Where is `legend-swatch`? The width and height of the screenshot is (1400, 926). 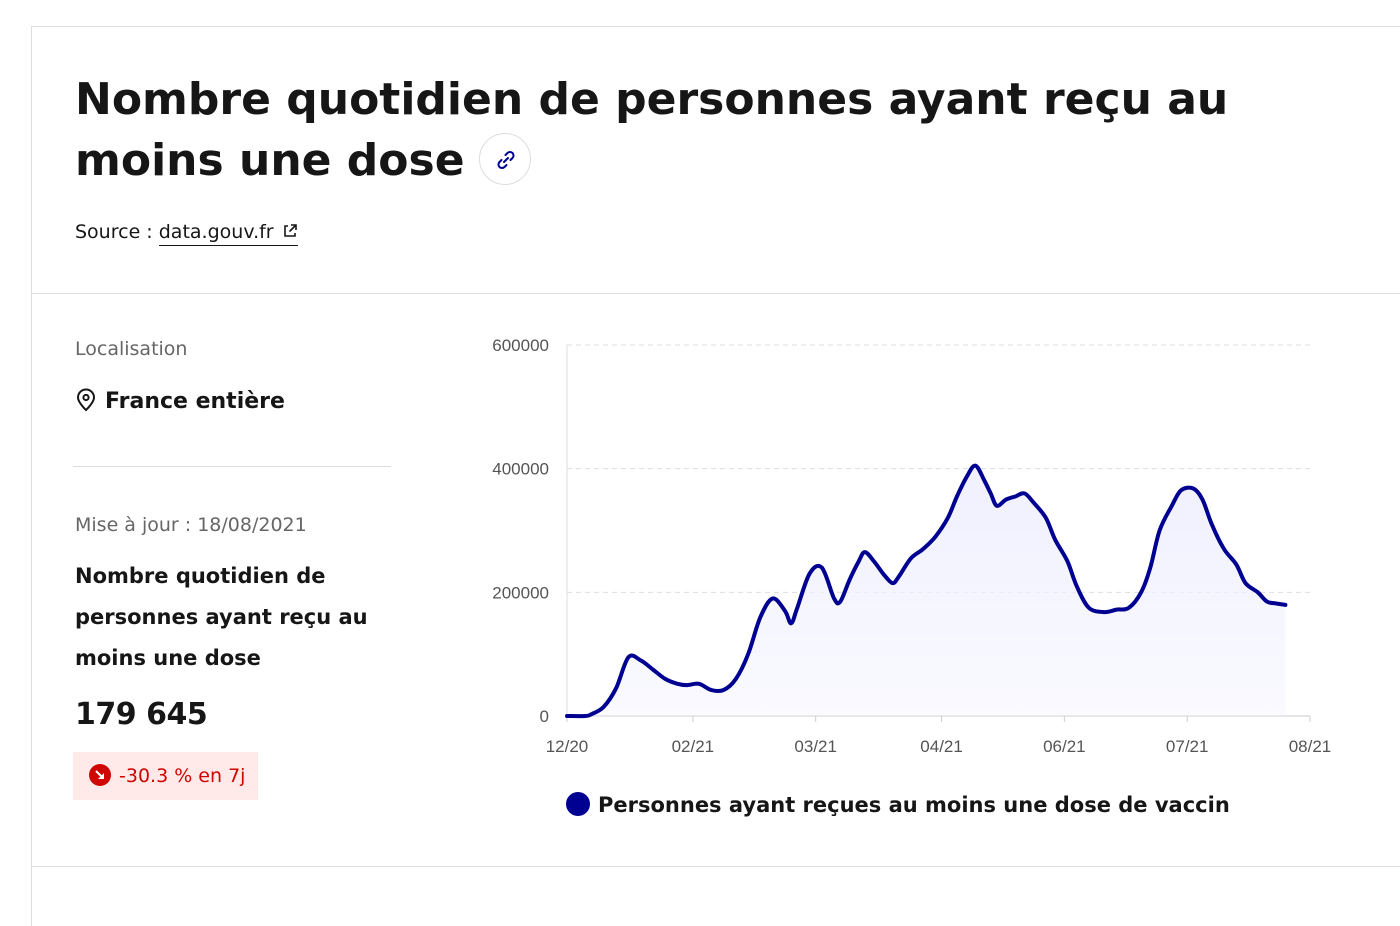 legend-swatch is located at coordinates (578, 804).